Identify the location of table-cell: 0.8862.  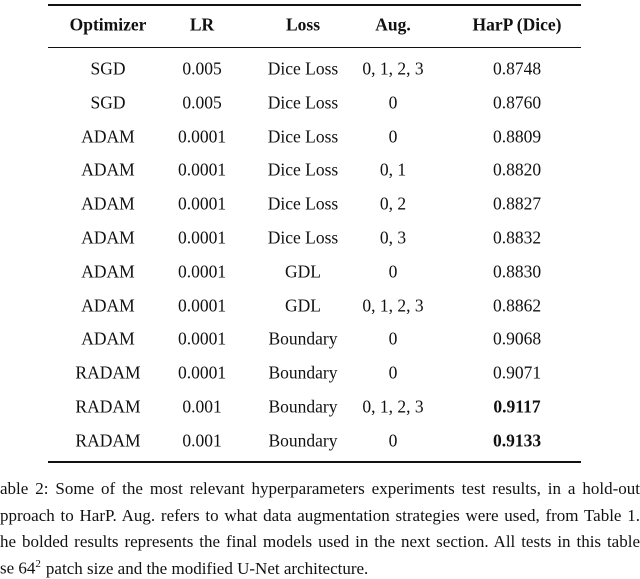
(517, 305).